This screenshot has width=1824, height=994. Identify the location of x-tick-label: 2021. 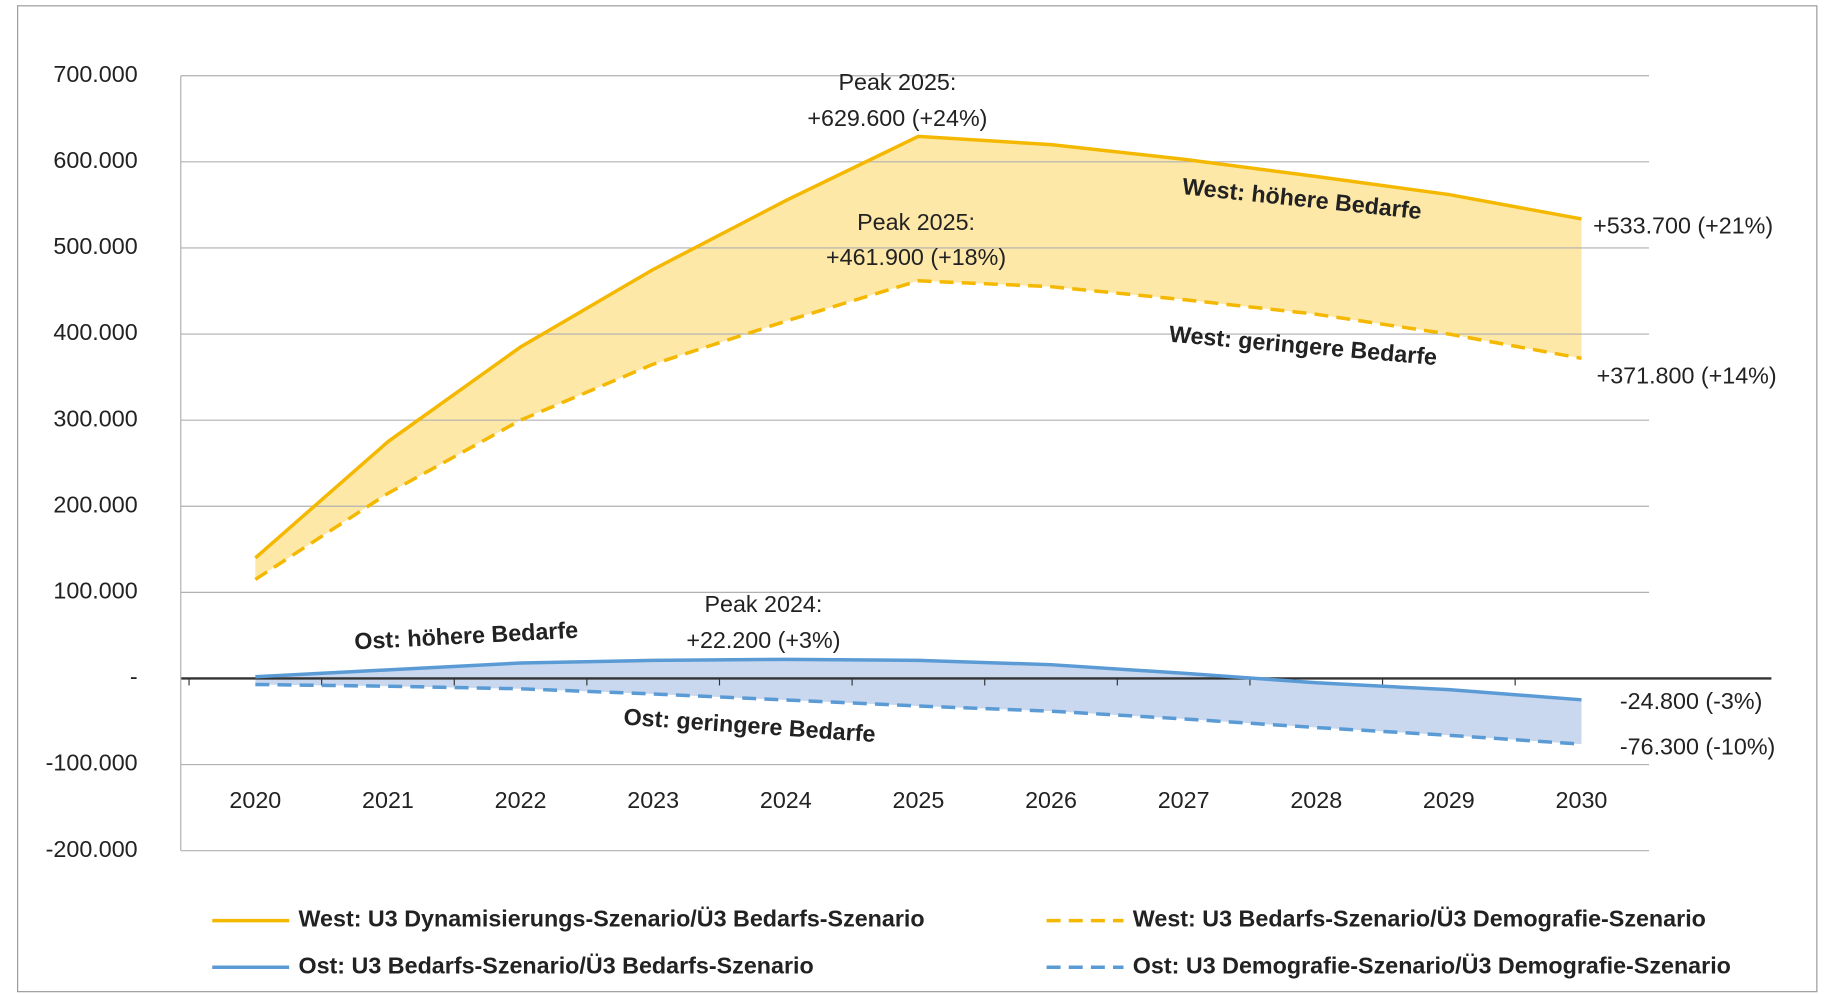
(388, 800).